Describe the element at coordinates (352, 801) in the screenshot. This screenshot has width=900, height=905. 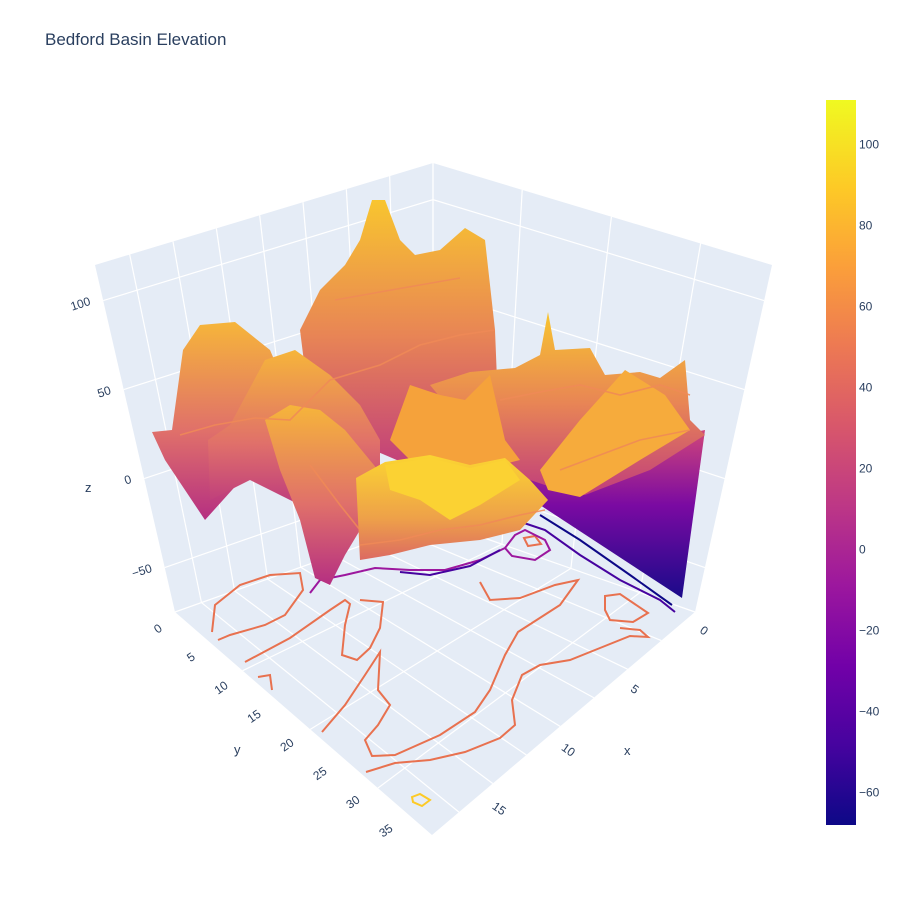
I see `y-tick-label: 30` at that location.